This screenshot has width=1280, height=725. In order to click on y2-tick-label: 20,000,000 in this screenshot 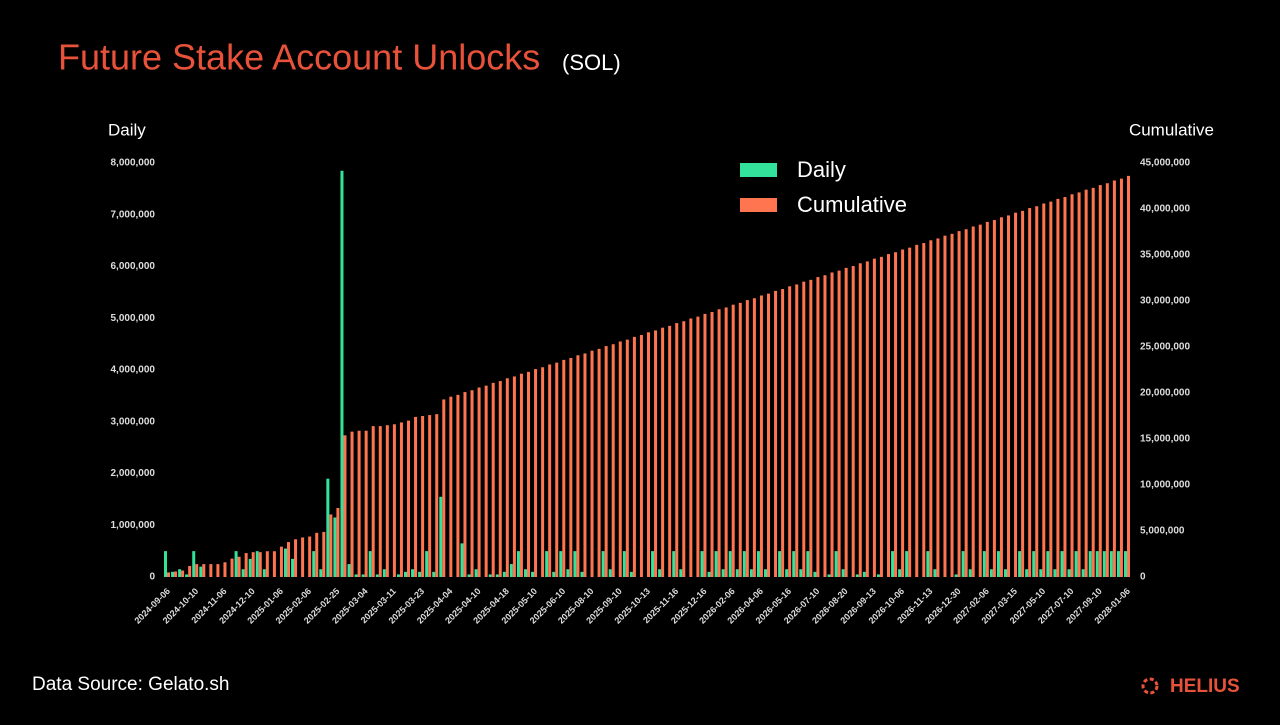, I will do `click(1165, 393)`.